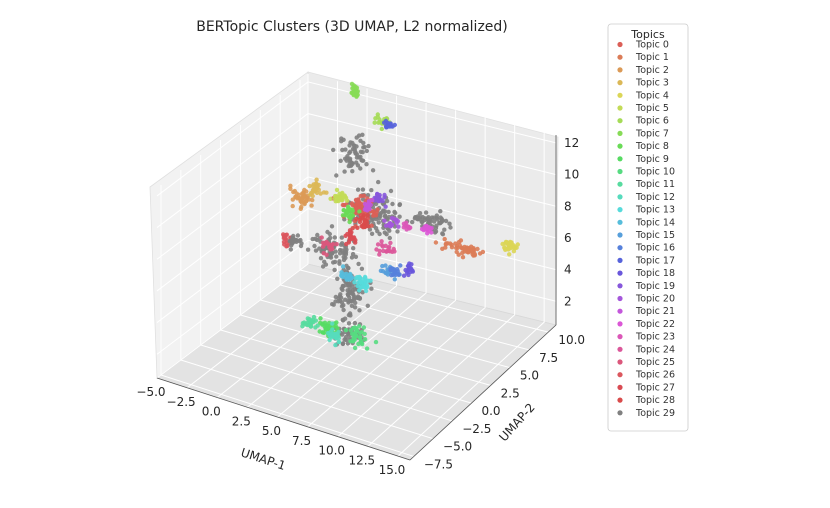  I want to click on legend-label: Topic 14, so click(655, 222).